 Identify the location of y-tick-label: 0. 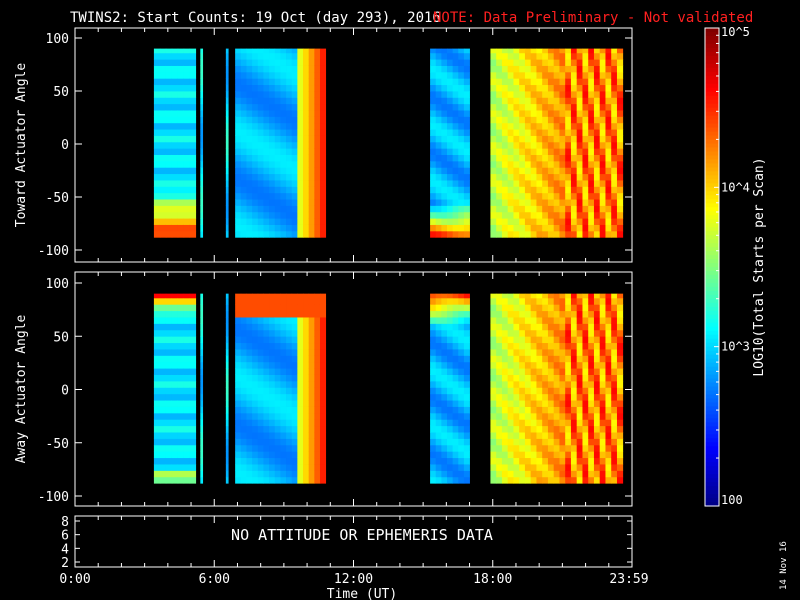
(65, 391).